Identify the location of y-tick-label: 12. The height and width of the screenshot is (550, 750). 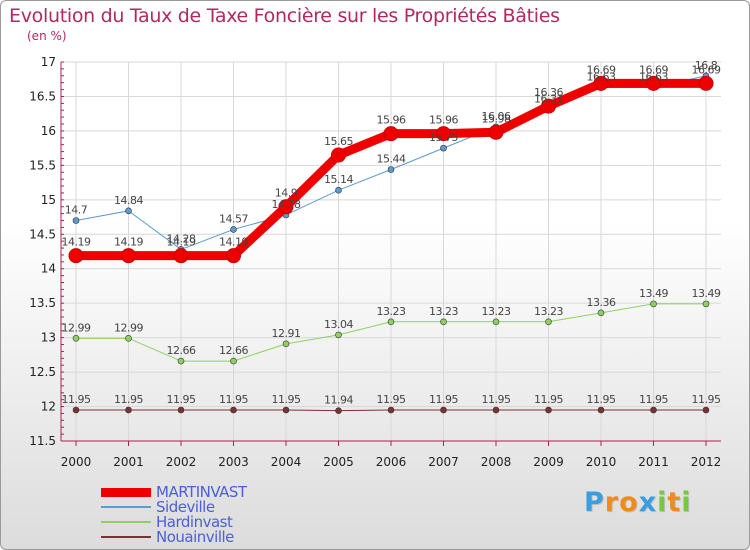
(48, 407).